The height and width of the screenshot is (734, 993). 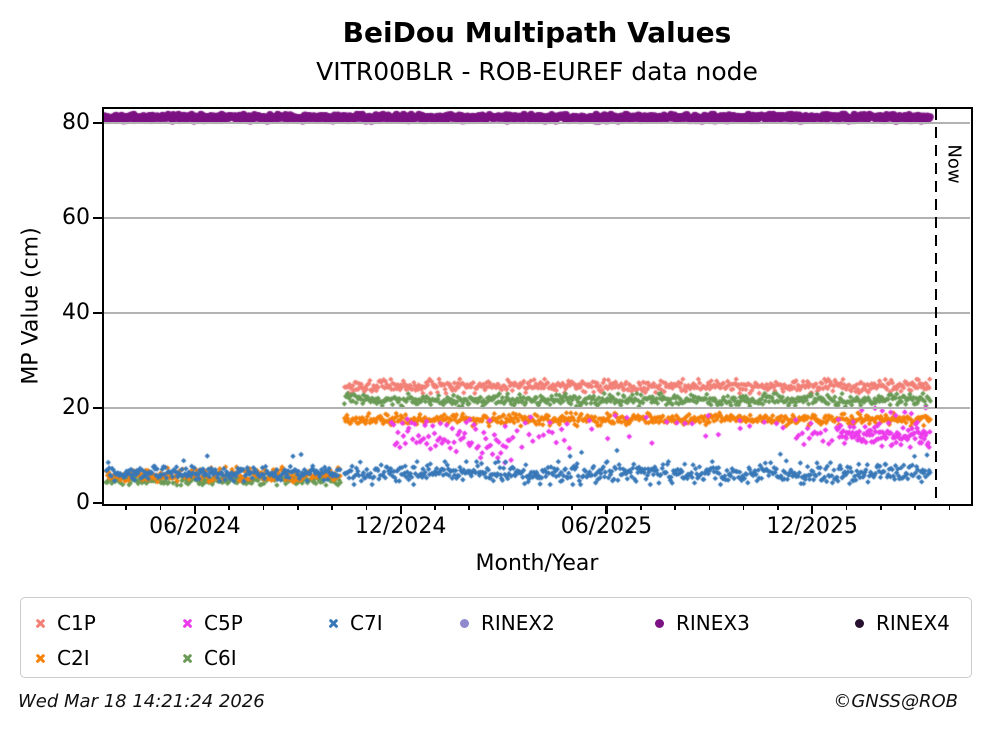 What do you see at coordinates (518, 623) in the screenshot?
I see `legend-item-label: RINEX2` at bounding box center [518, 623].